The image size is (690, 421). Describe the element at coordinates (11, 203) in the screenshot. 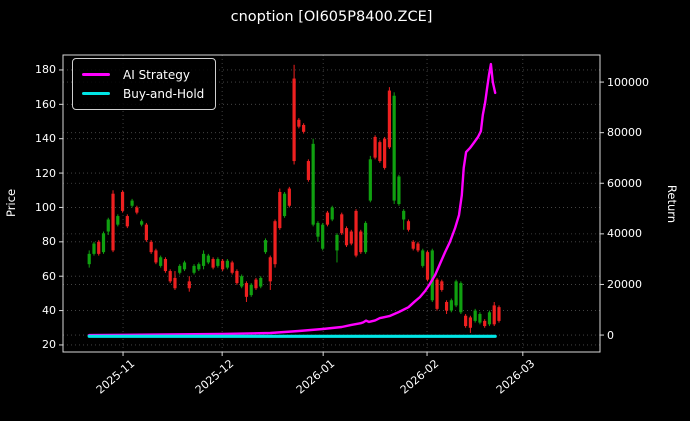

I see `price-axis-label: Price` at that location.